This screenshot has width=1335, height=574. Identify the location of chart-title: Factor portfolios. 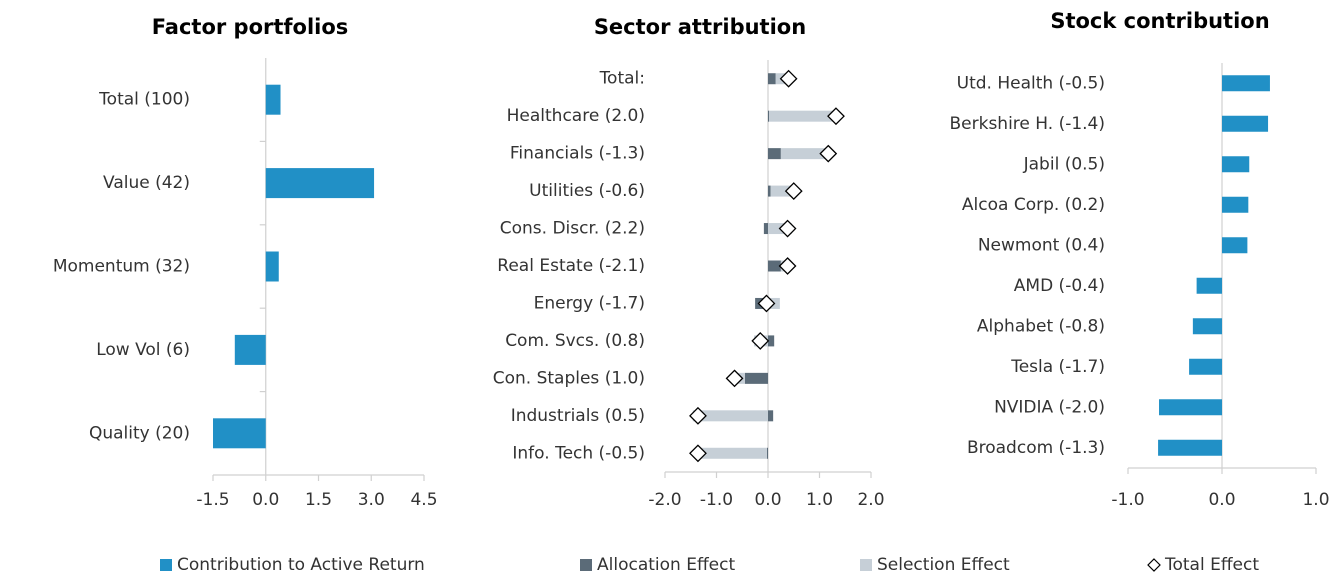
(250, 27).